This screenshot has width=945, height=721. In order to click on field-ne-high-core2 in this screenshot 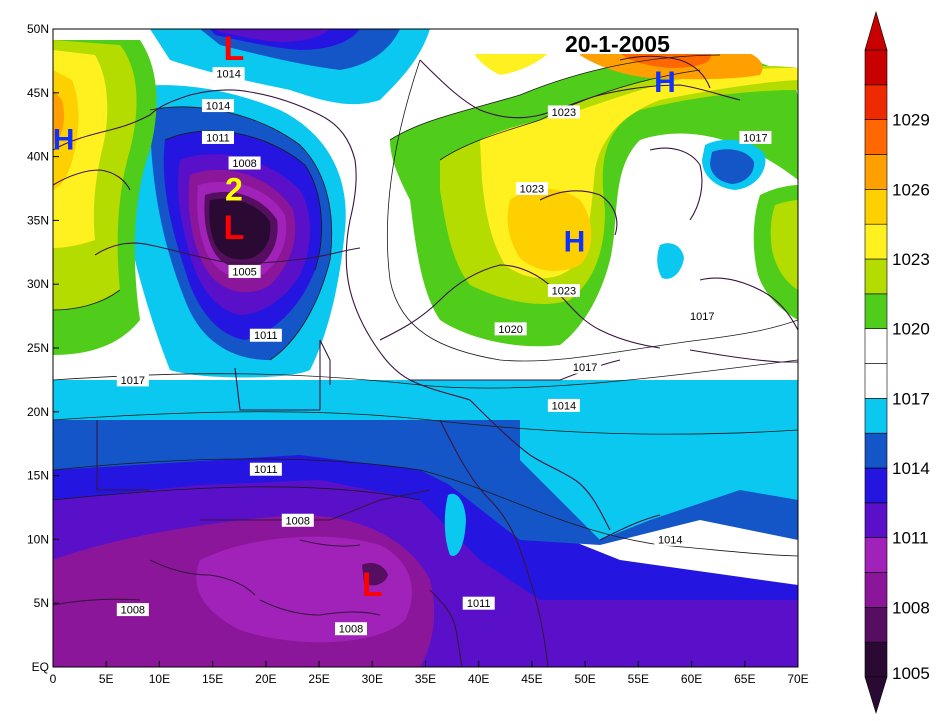, I will do `click(549, 229)`.